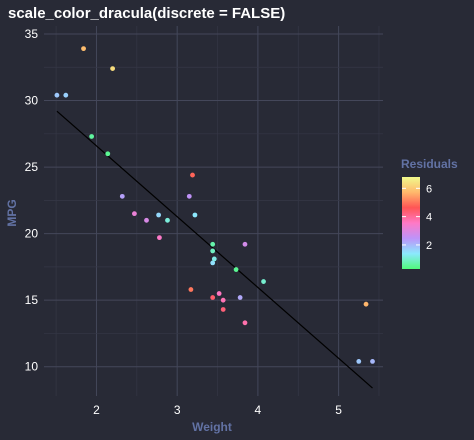 The image size is (474, 440). What do you see at coordinates (32, 367) in the screenshot?
I see `y-tick-label: 10` at bounding box center [32, 367].